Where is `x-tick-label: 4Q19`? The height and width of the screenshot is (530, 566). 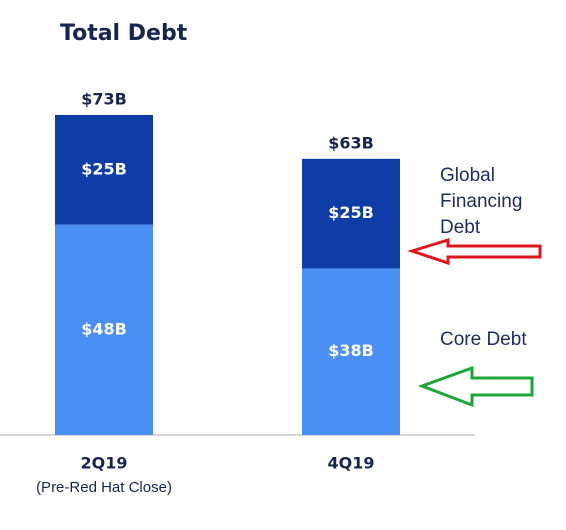
x-tick-label: 4Q19 is located at coordinates (351, 463).